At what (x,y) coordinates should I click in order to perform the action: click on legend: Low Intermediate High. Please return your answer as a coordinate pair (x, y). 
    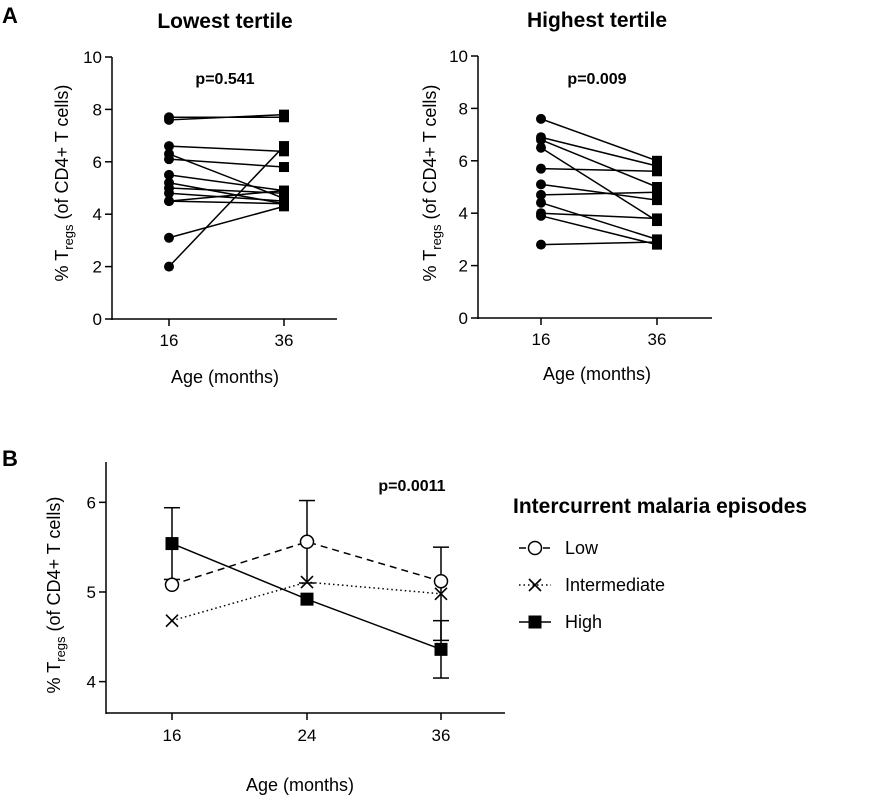
    Looking at the image, I should click on (592, 585).